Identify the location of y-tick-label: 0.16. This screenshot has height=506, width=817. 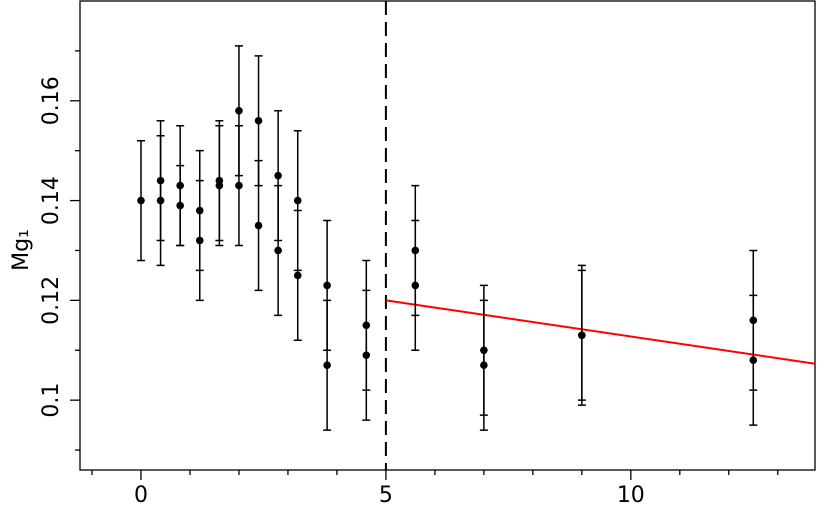
(51, 100).